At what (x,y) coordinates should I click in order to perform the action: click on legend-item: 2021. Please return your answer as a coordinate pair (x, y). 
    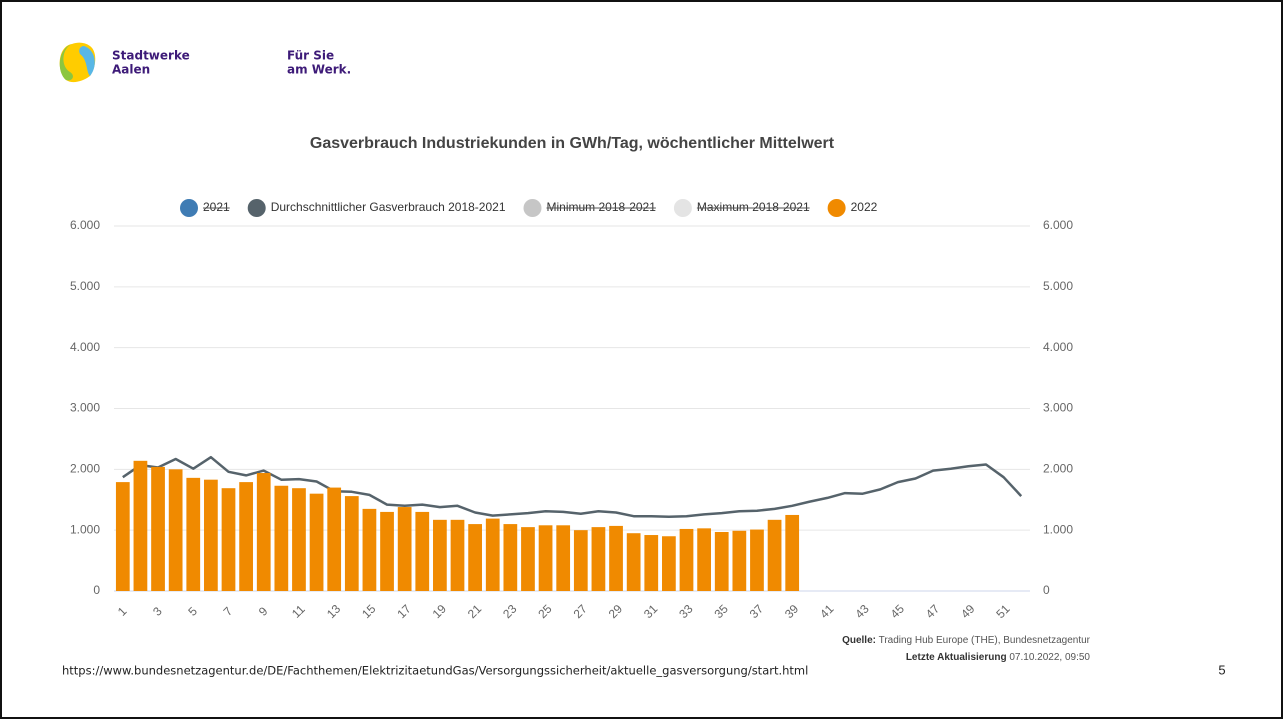
    Looking at the image, I should click on (205, 208).